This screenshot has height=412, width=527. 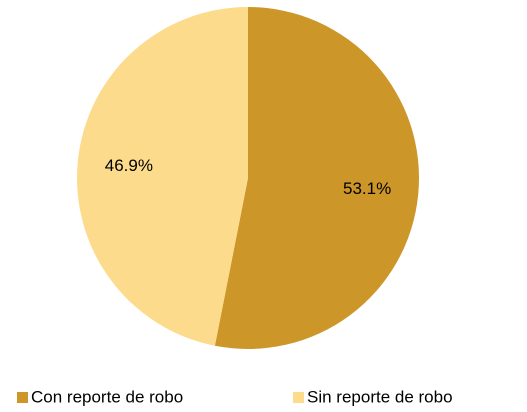 I want to click on legend-label: Sin reporte de robo, so click(x=380, y=396).